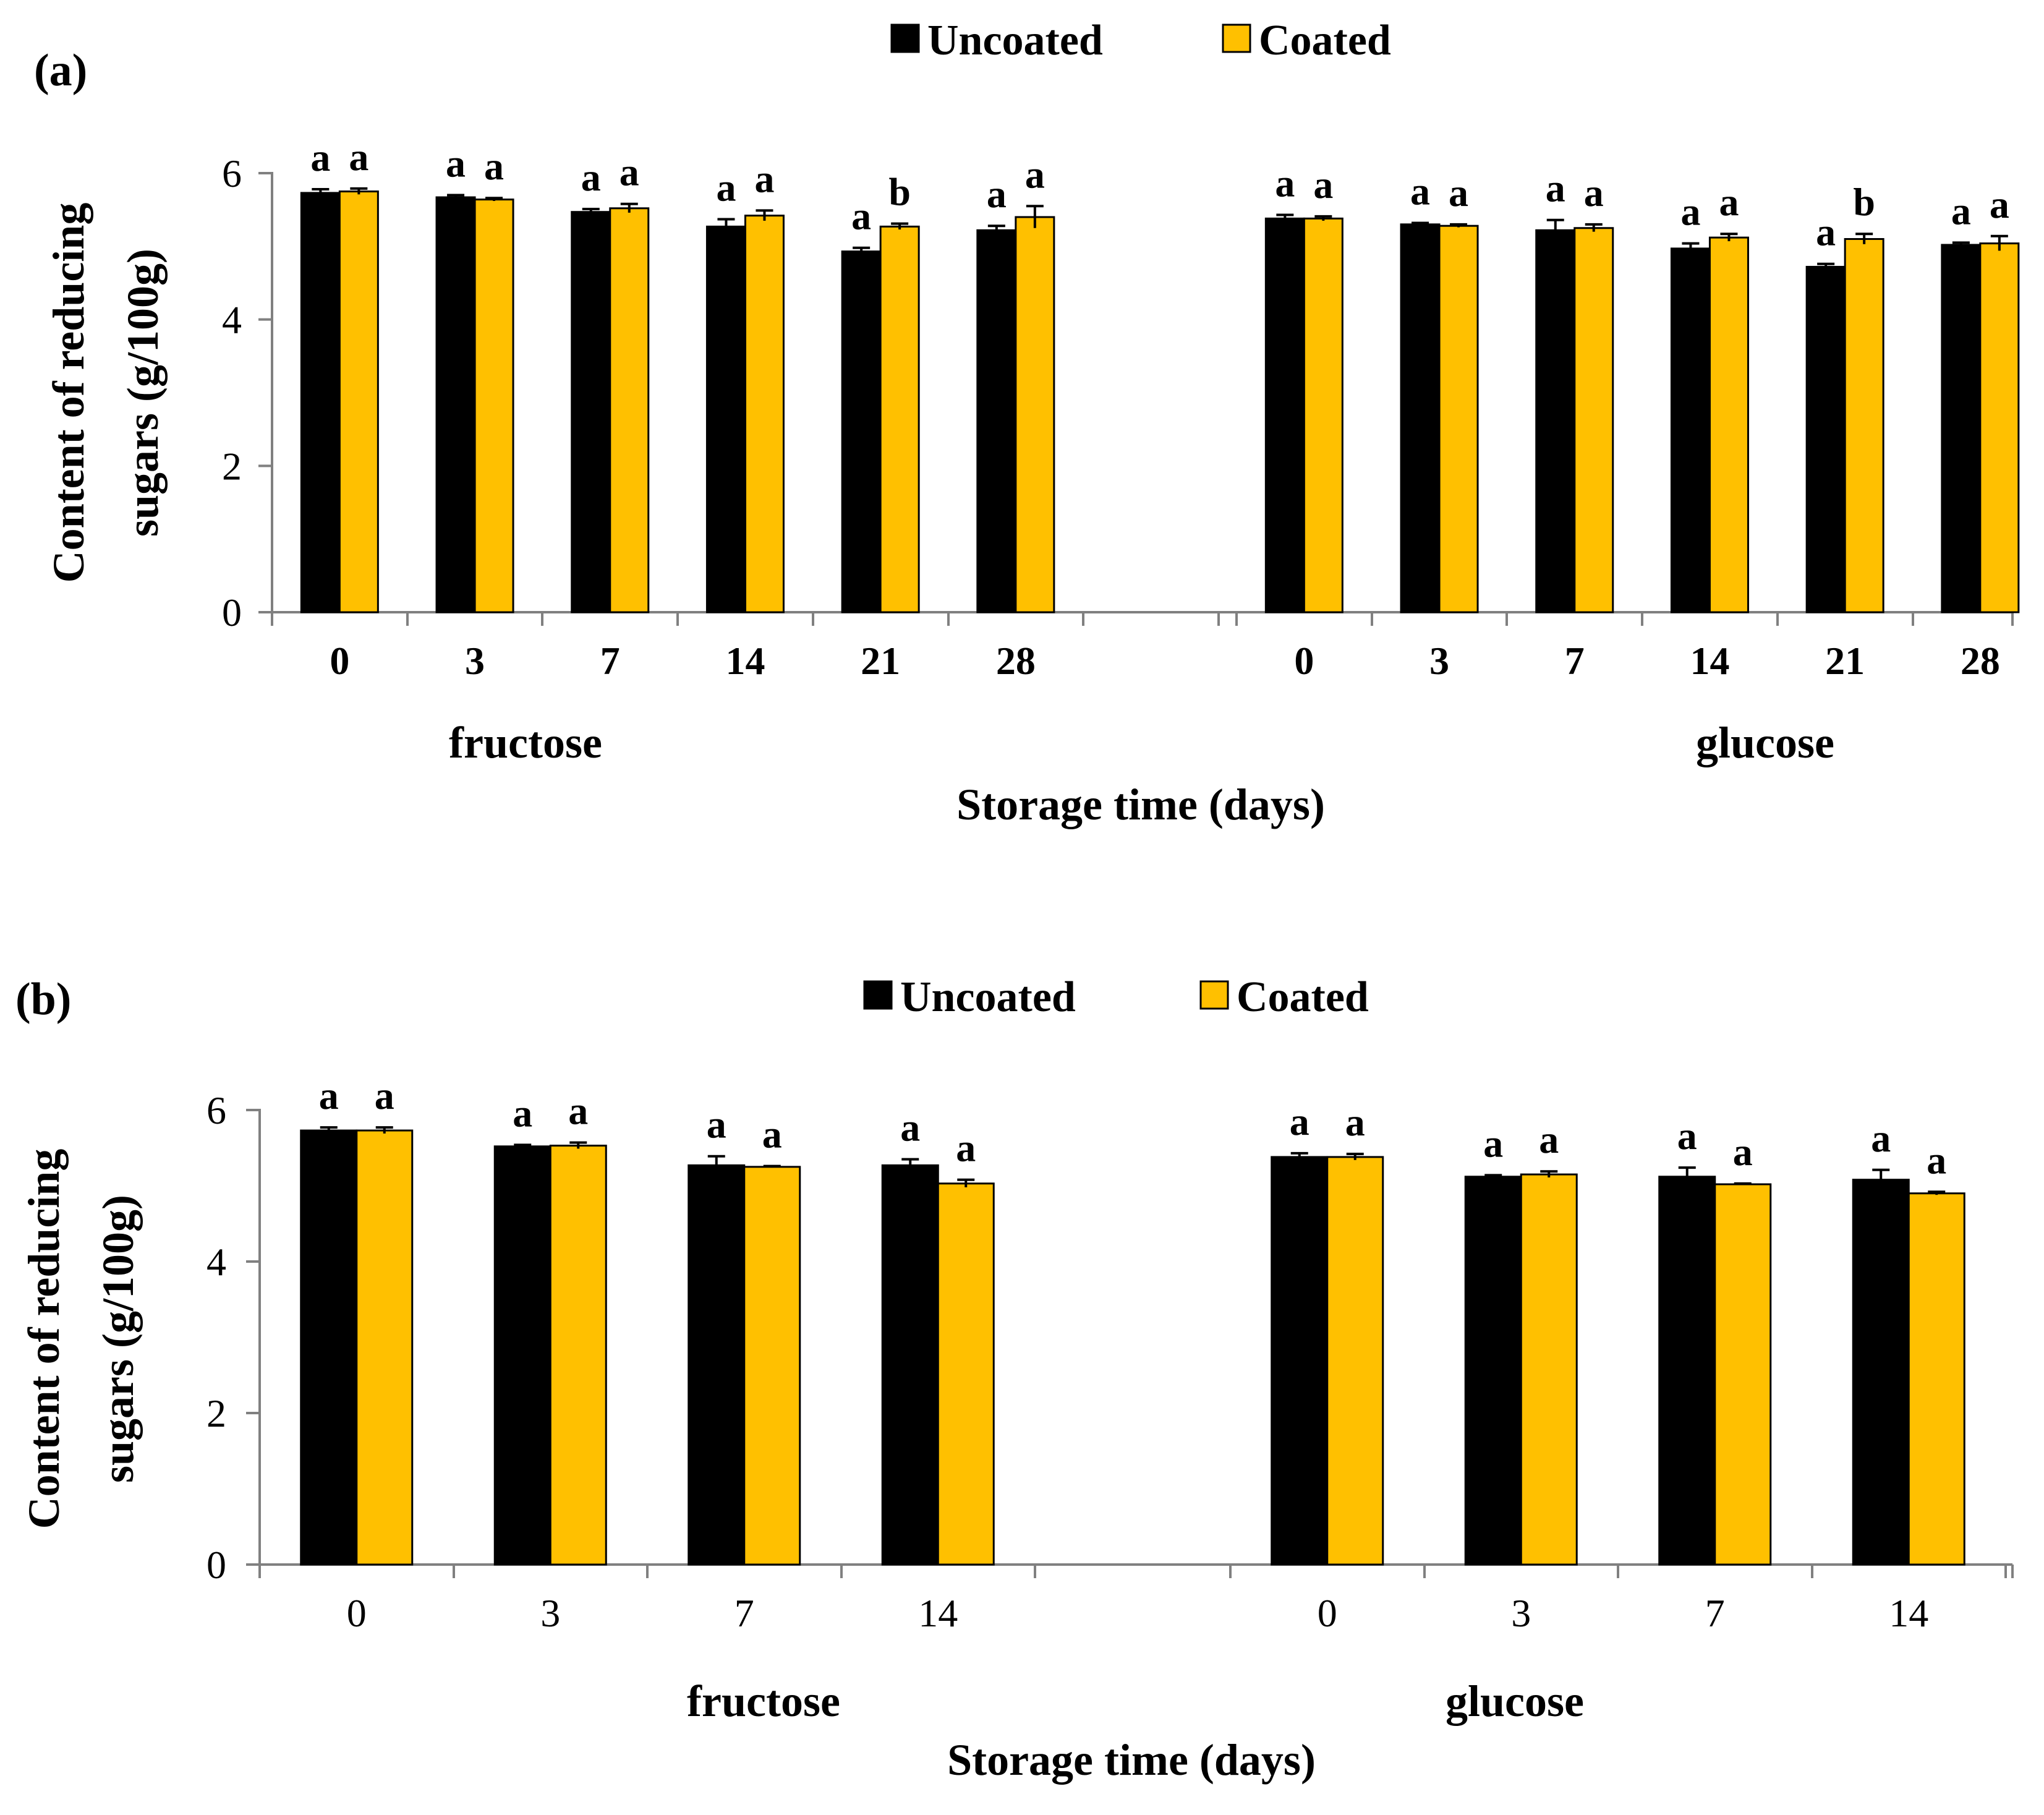 The image size is (2044, 1815). I want to click on significance-letter: b, so click(1864, 202).